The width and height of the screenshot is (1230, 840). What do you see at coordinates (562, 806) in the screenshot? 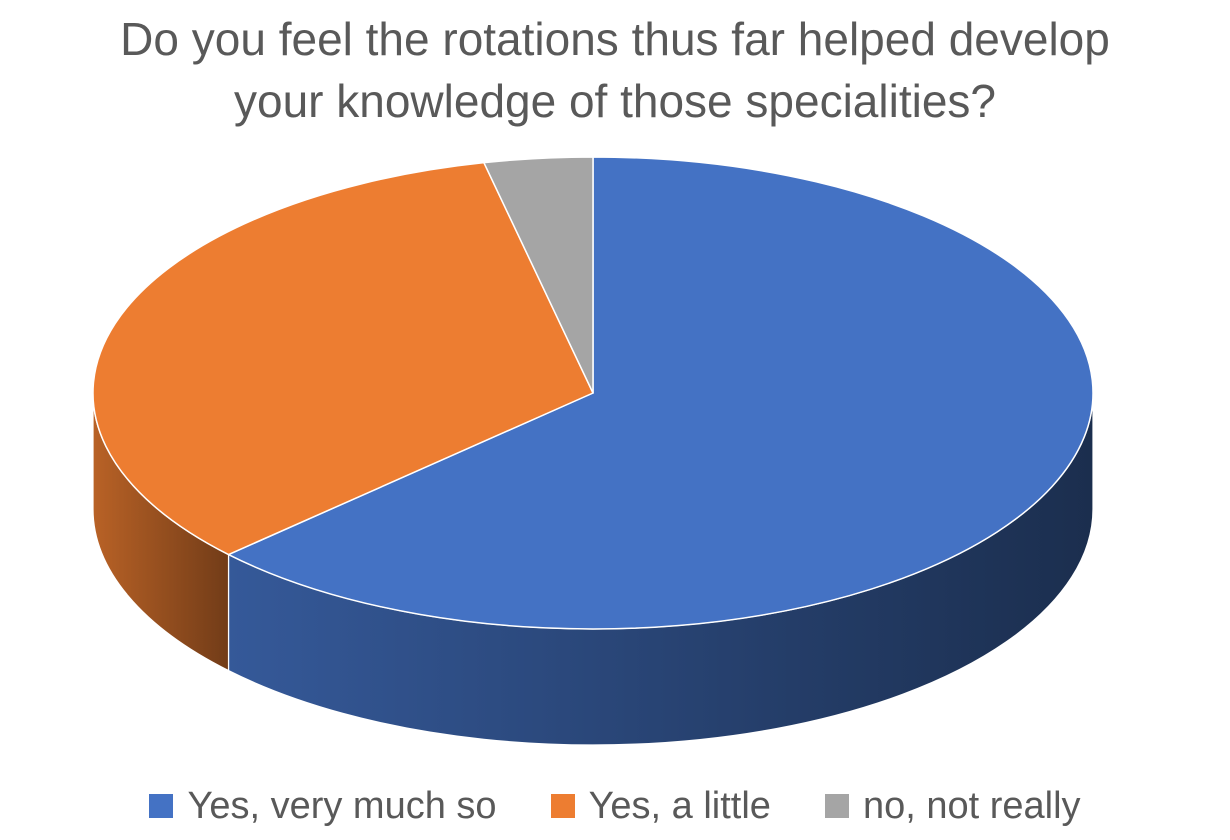
I see `legend-swatch-yes-a-little` at bounding box center [562, 806].